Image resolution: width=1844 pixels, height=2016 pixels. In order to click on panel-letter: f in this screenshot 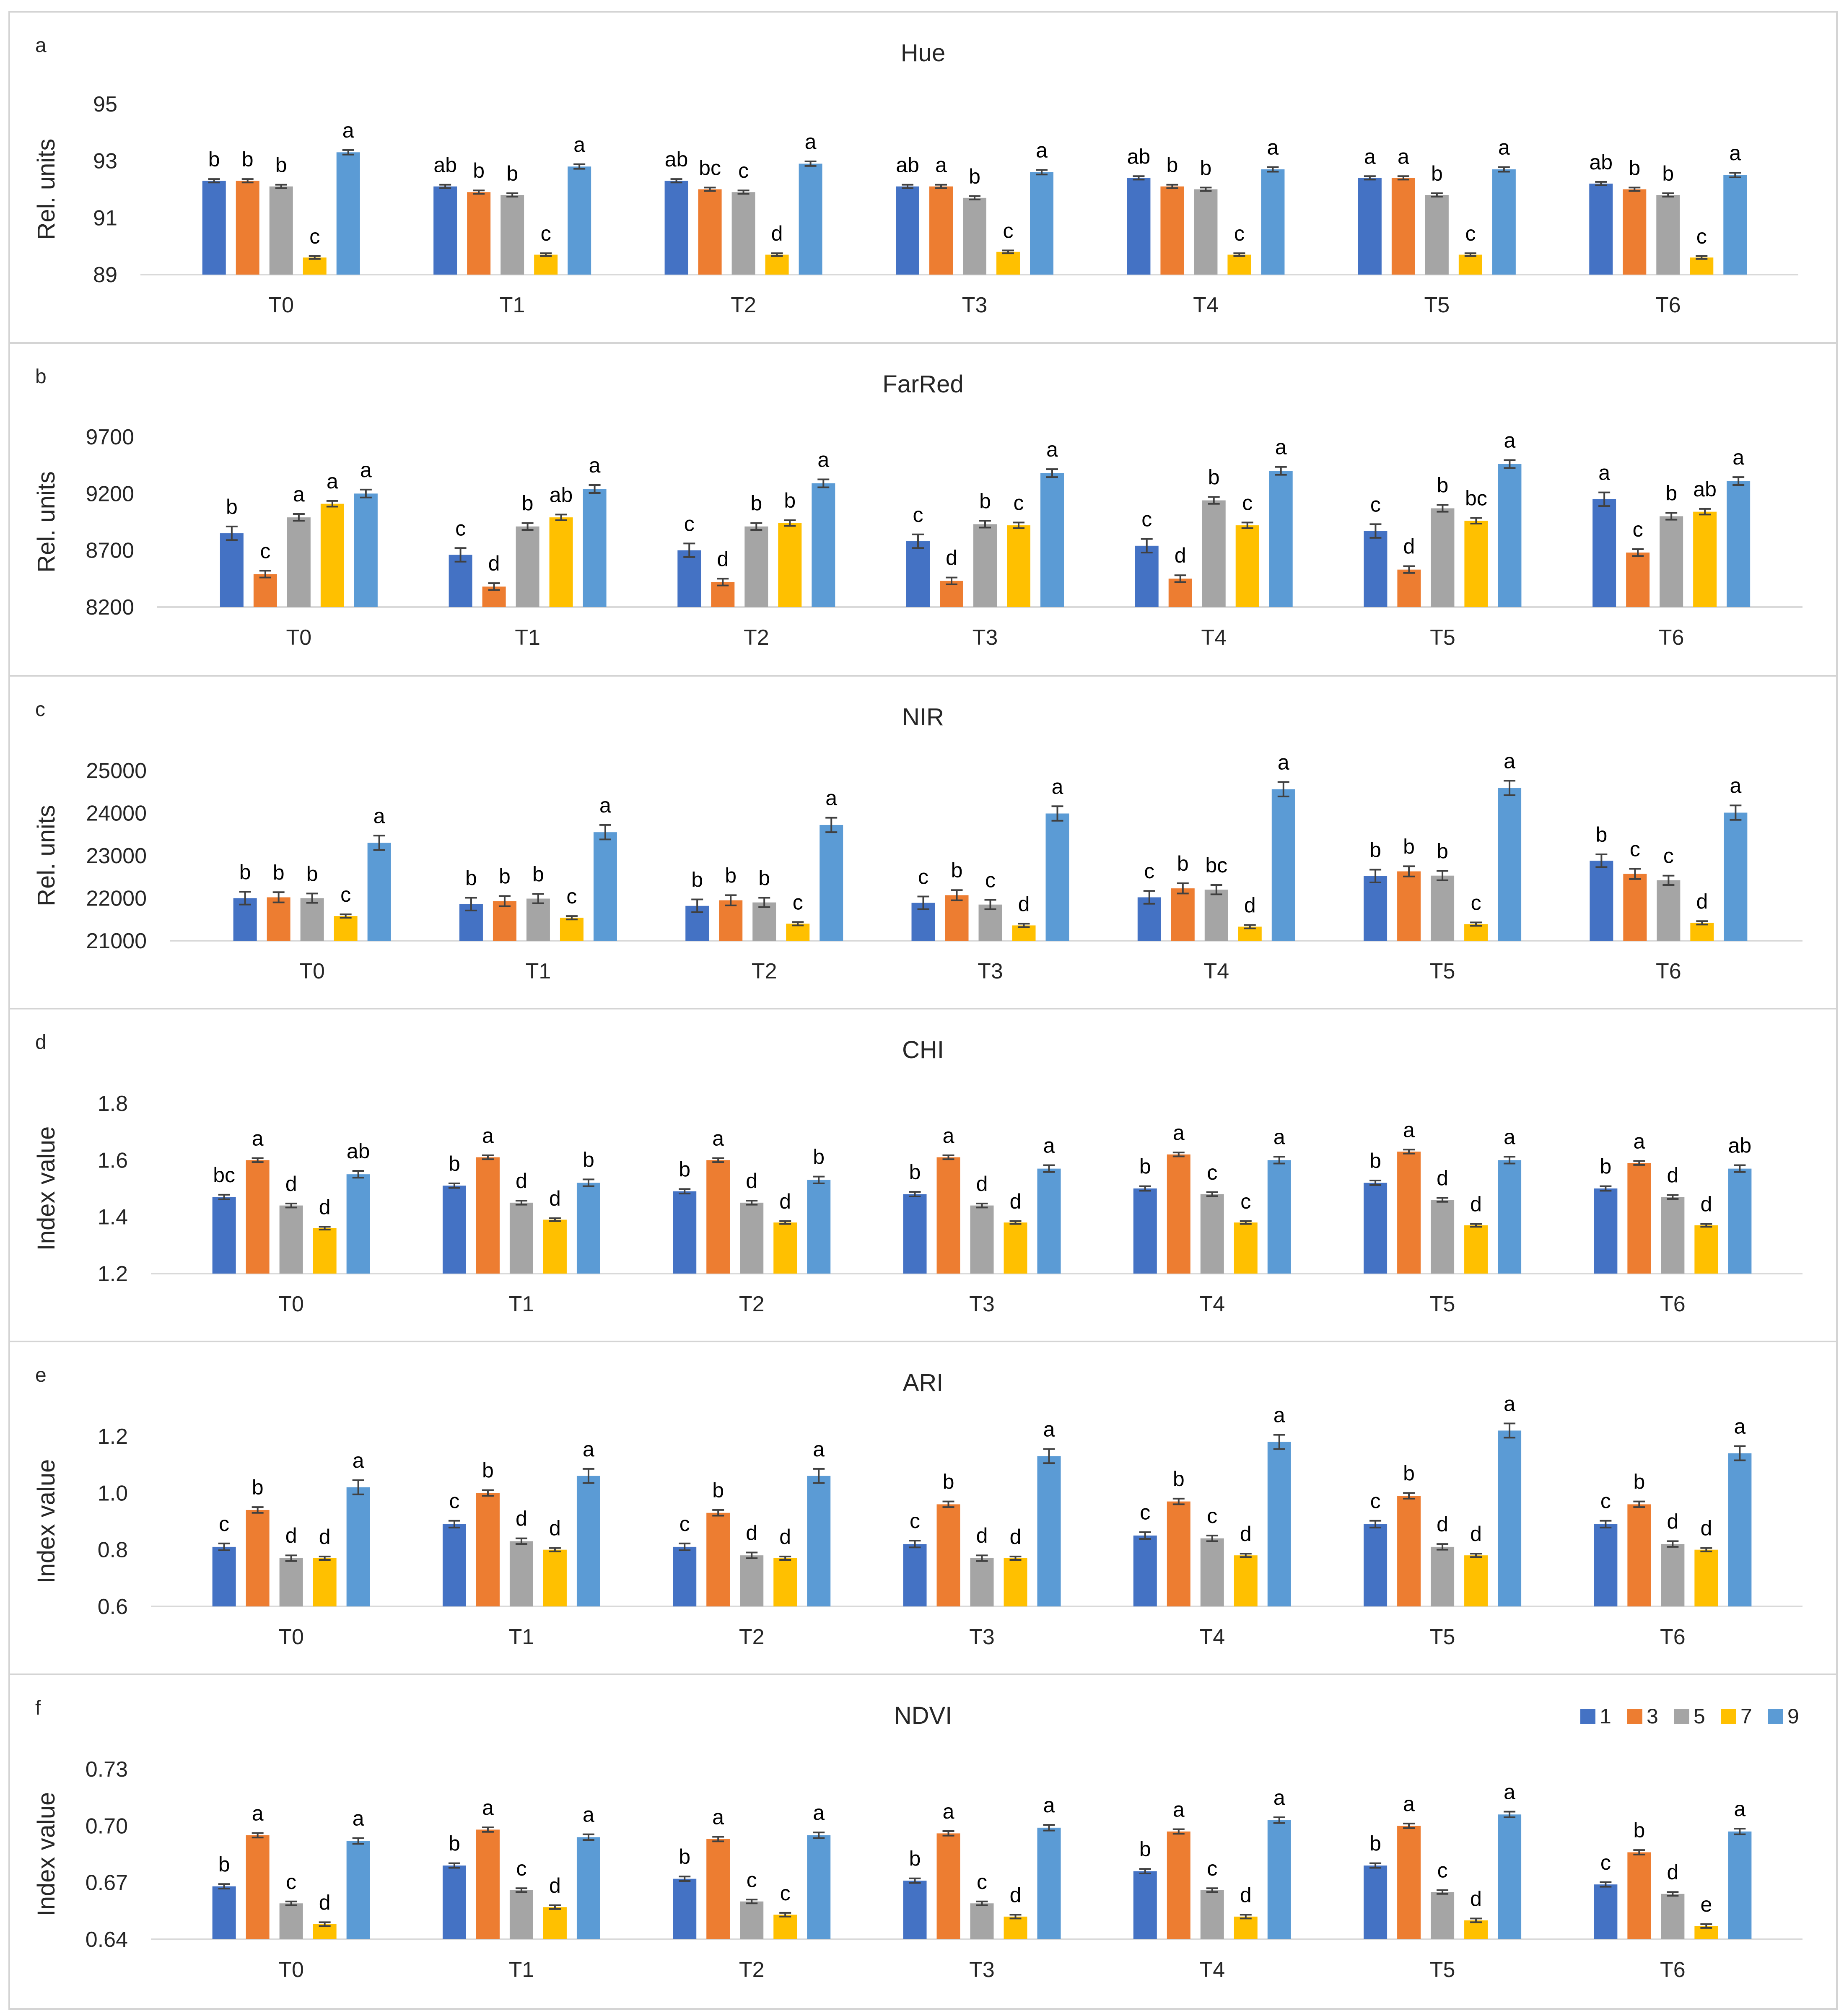, I will do `click(38, 1708)`.